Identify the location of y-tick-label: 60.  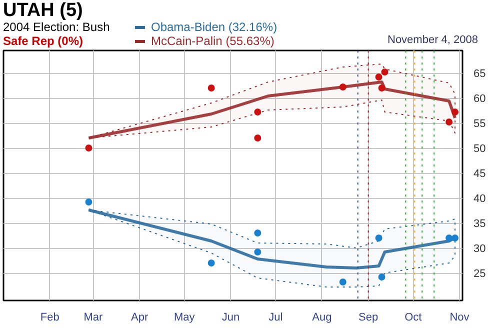
(480, 99).